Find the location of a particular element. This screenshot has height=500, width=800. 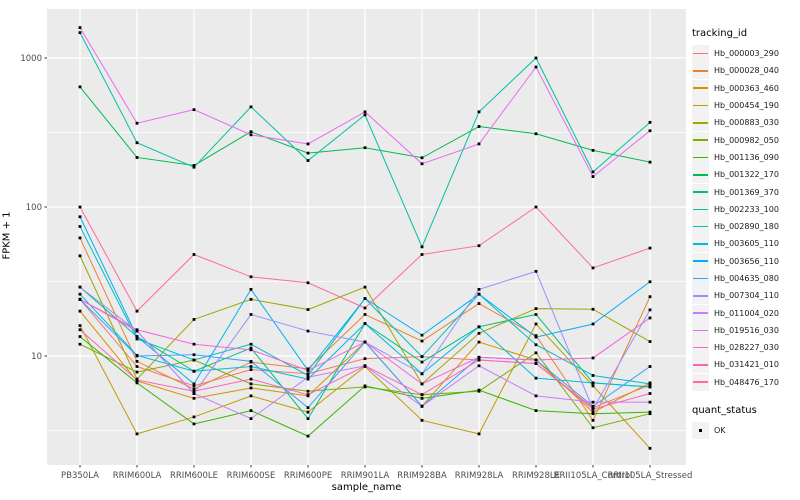

legend-item-label: Hb_001369_370 is located at coordinates (746, 192).